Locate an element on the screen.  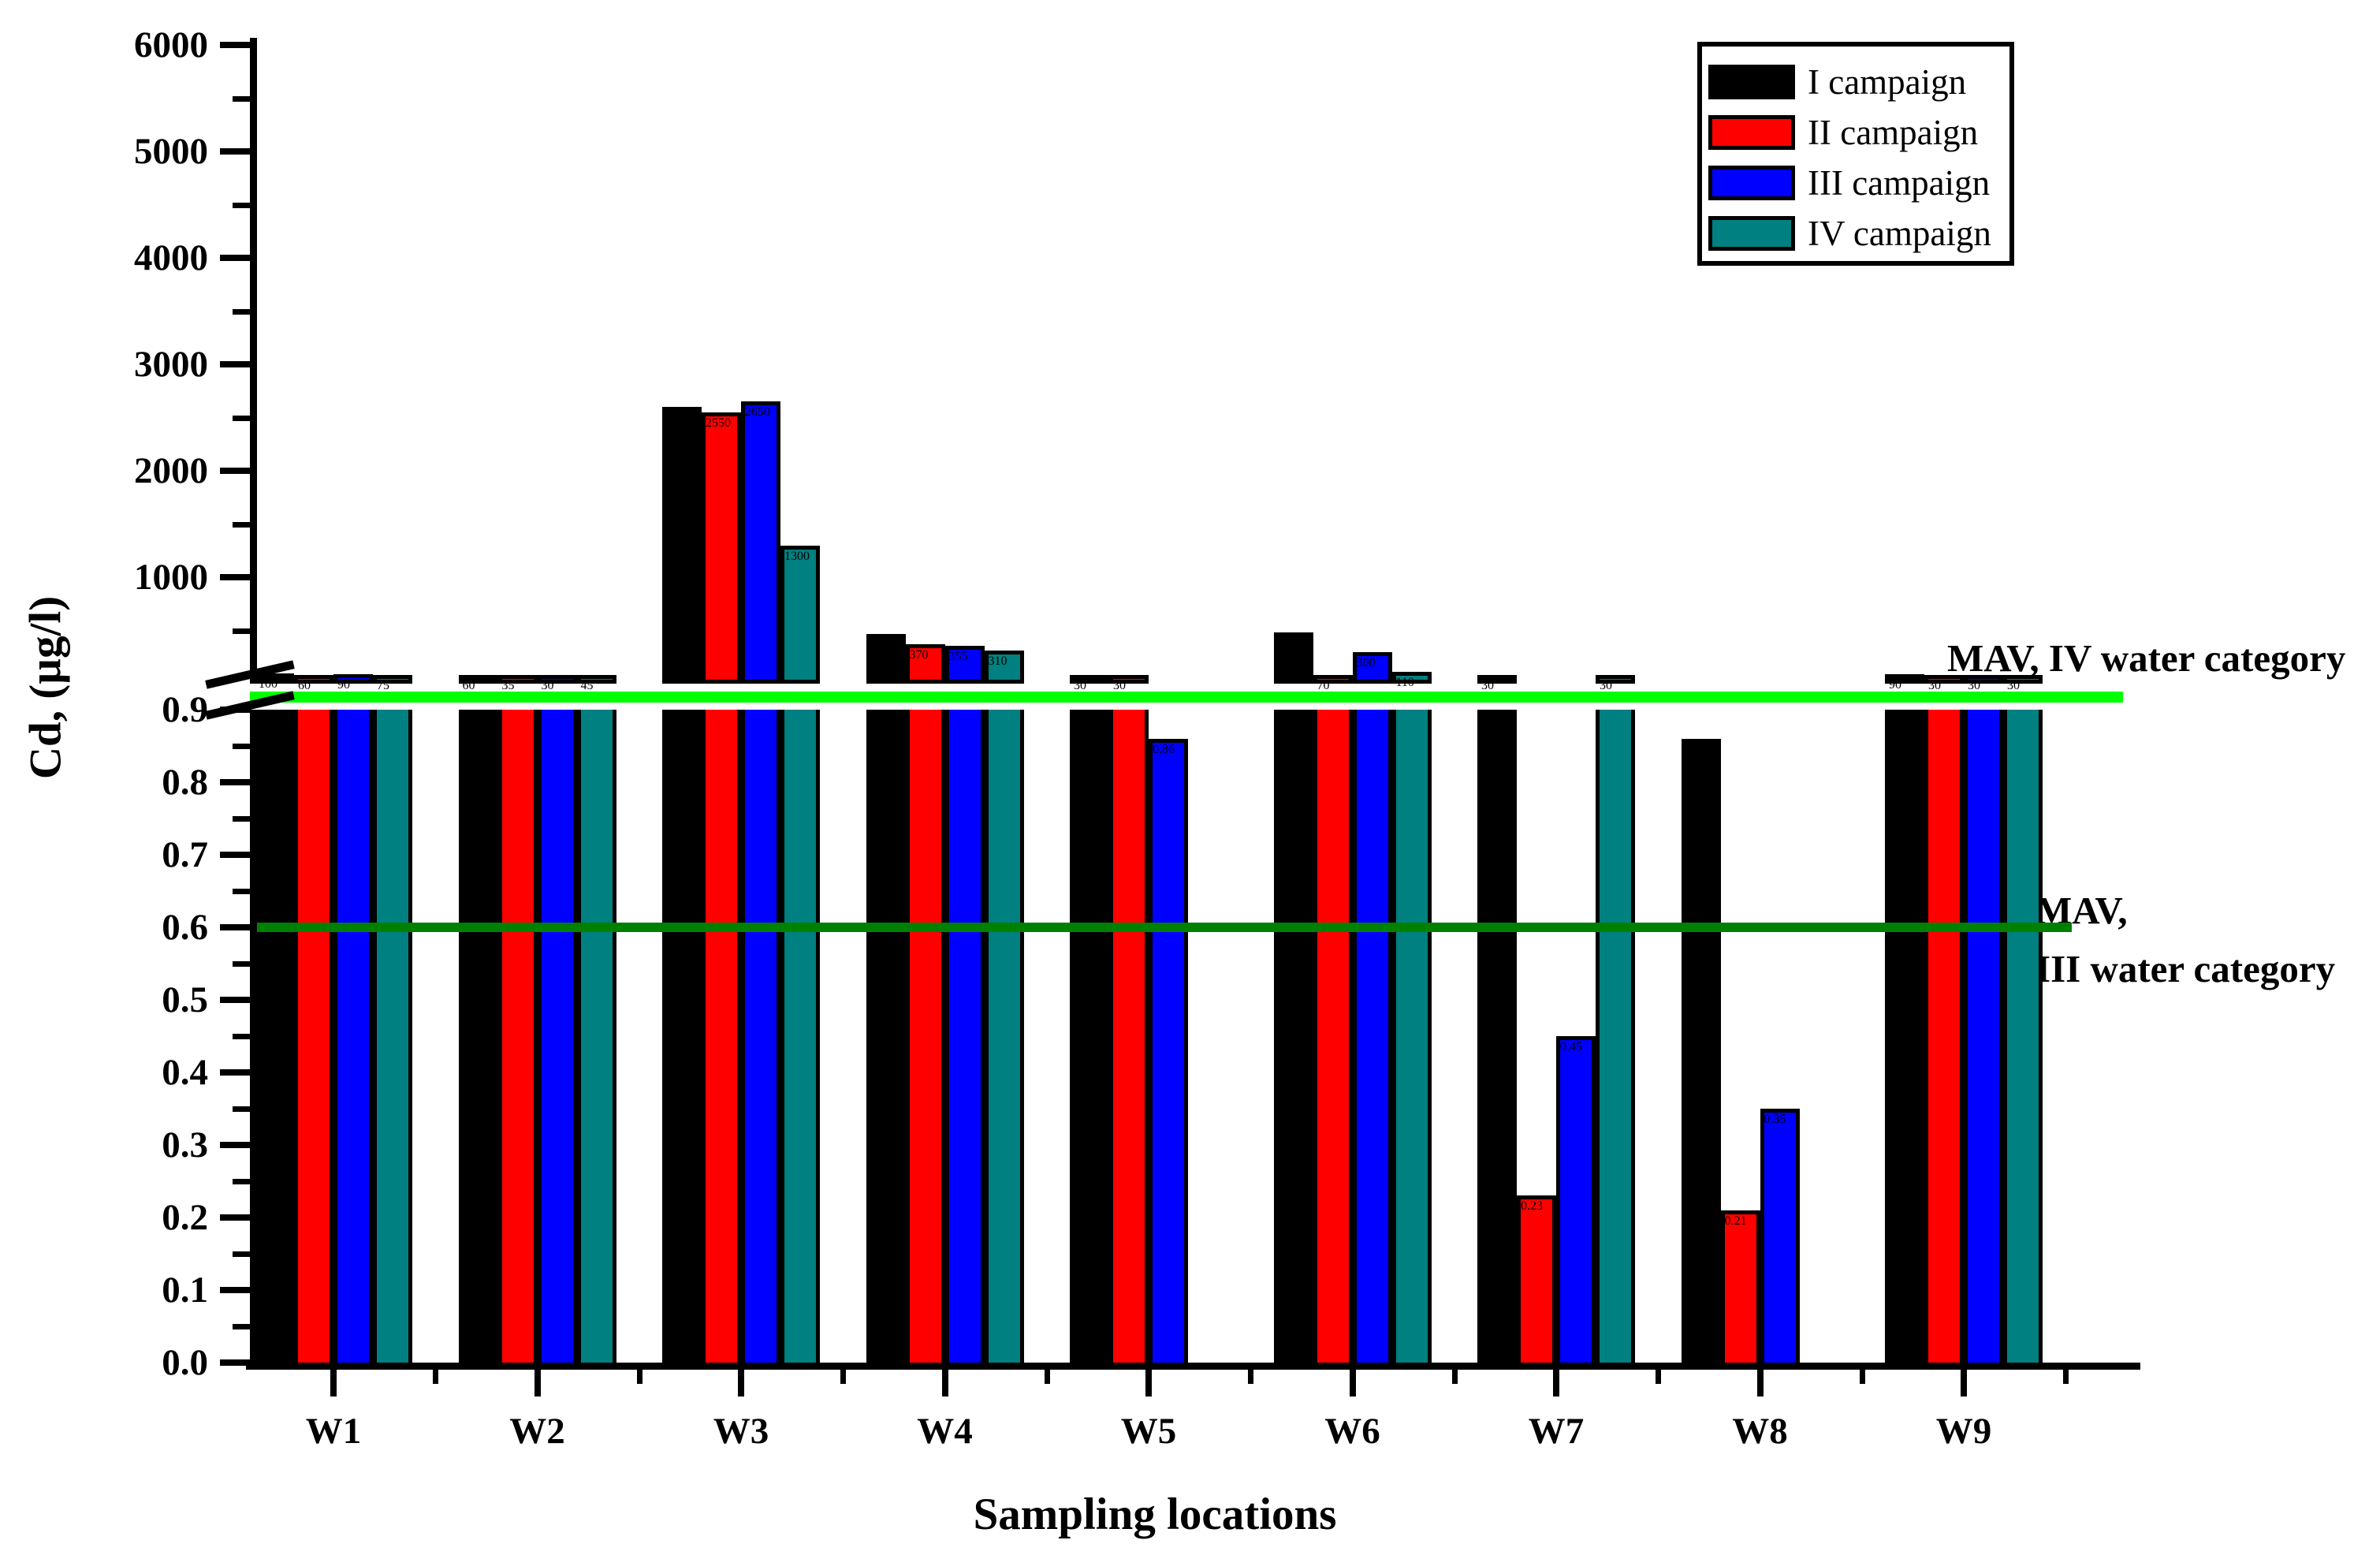
legend-label: II campaign is located at coordinates (1893, 132).